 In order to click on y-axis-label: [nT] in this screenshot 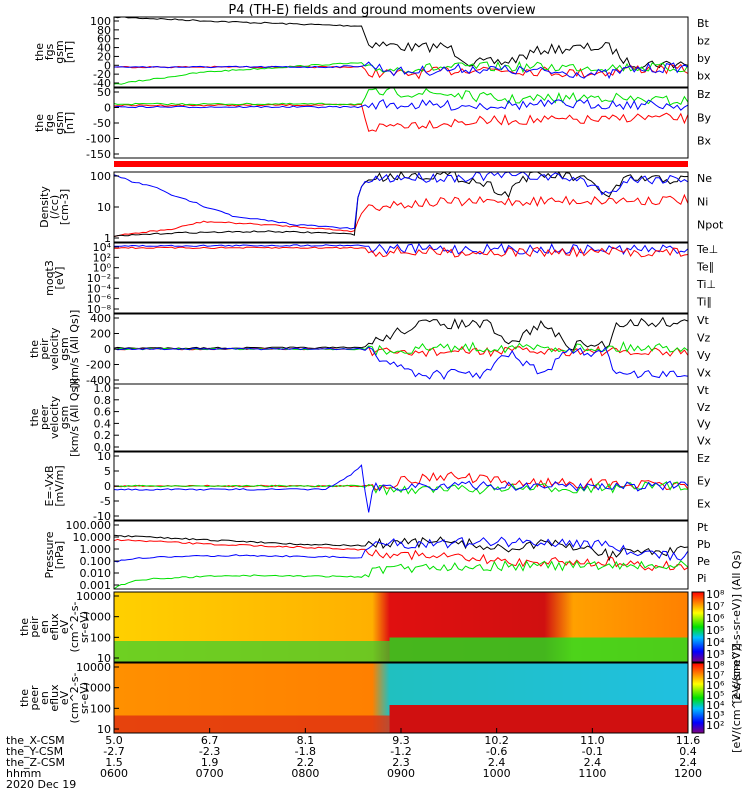, I will do `click(69, 52)`.